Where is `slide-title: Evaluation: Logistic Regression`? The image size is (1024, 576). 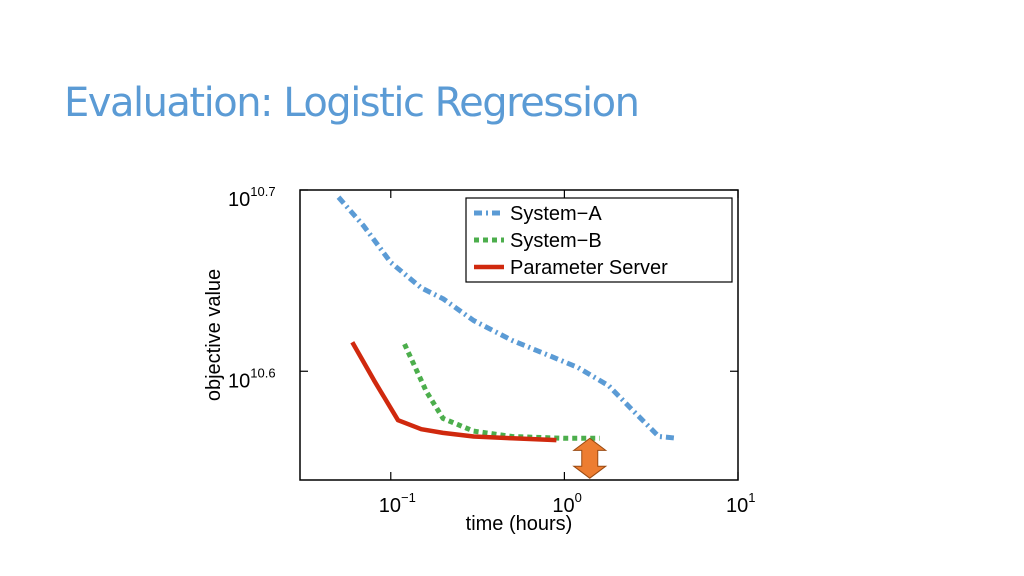 slide-title: Evaluation: Logistic Regression is located at coordinates (352, 103).